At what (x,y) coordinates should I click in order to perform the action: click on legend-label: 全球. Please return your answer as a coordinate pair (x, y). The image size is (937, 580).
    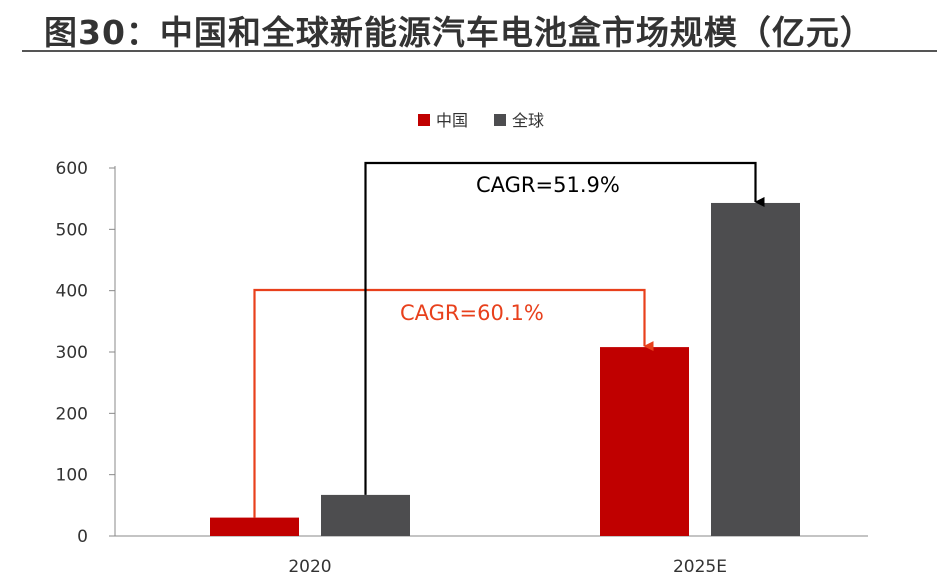
    Looking at the image, I should click on (528, 120).